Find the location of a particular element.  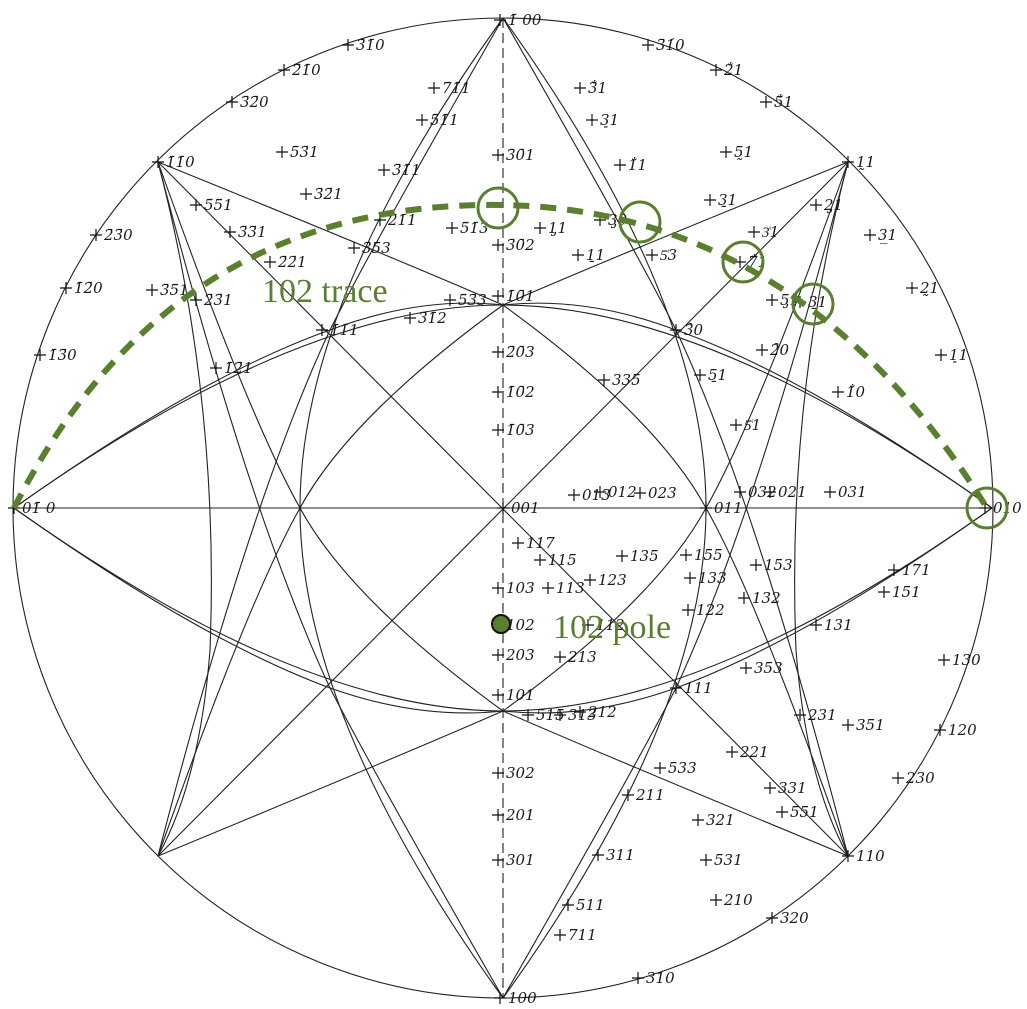

index-label-upper: 2̰1 is located at coordinates (929, 288).